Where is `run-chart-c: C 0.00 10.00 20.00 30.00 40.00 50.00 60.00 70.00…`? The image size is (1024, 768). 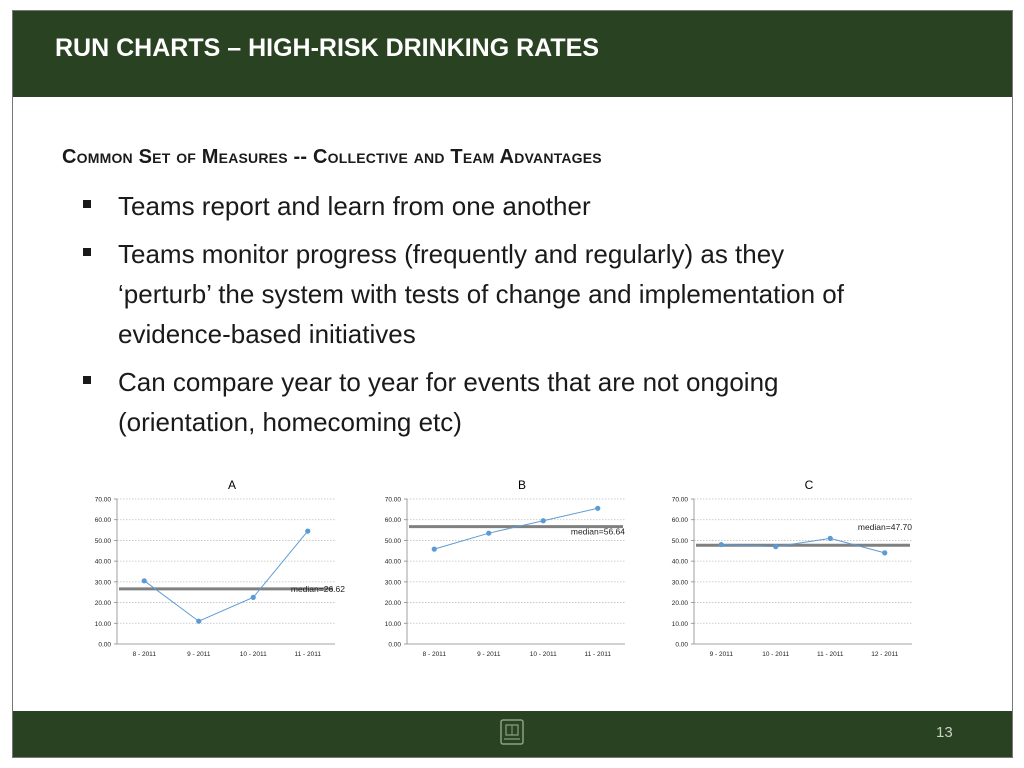 run-chart-c: C 0.00 10.00 20.00 30.00 40.00 50.00 60.00 70.00… is located at coordinates (802, 569).